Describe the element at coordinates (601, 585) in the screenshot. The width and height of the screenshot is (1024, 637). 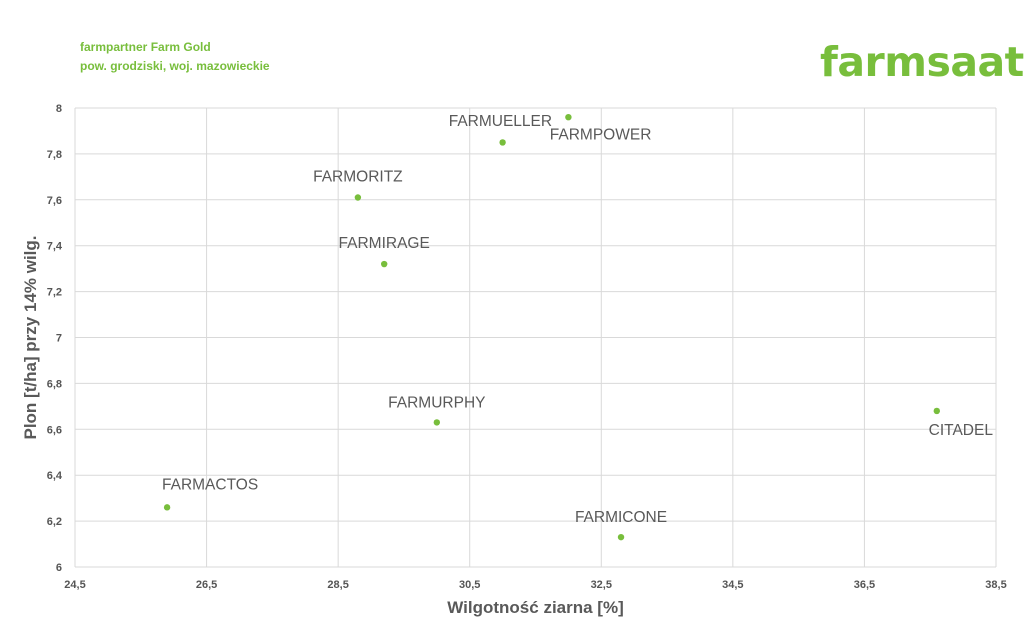
I see `x-tick-label: 32,5` at that location.